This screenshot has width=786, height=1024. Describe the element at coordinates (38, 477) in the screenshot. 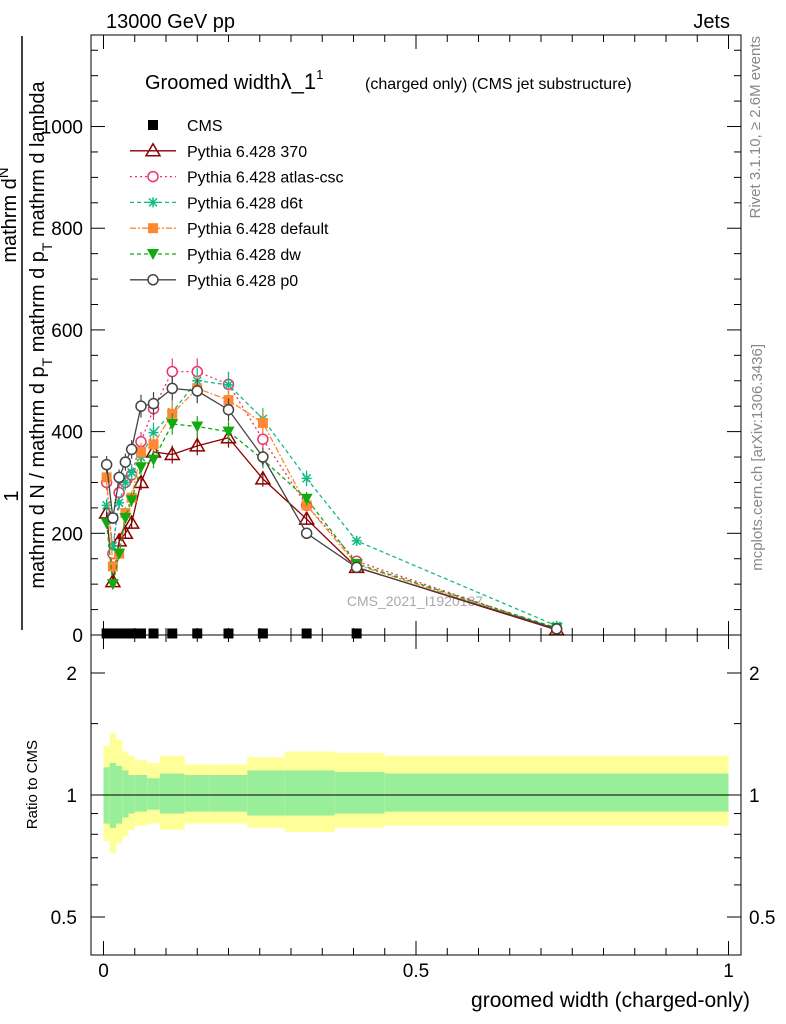

I see `ylabel-den-part1: mathrm d N / mathrm d p` at that location.